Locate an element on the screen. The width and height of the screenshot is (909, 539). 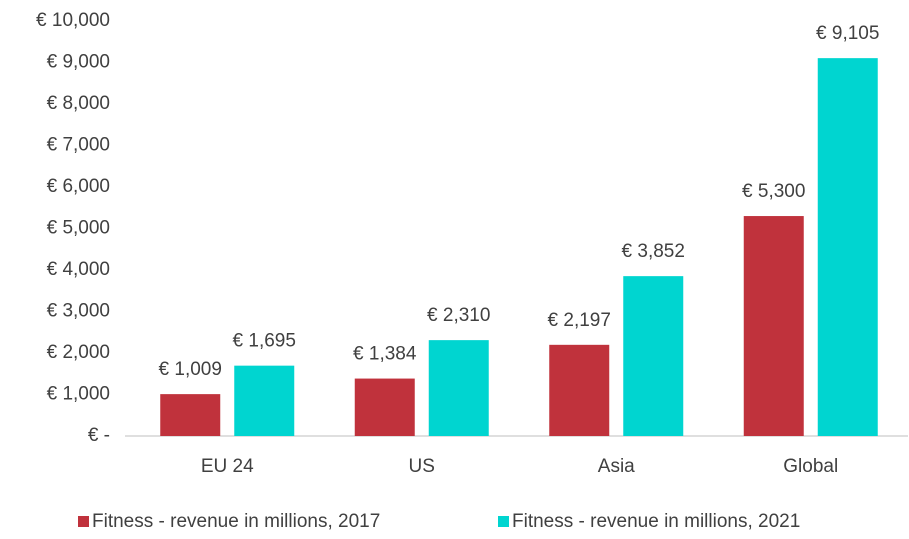
data-label: € 2,197 is located at coordinates (579, 320).